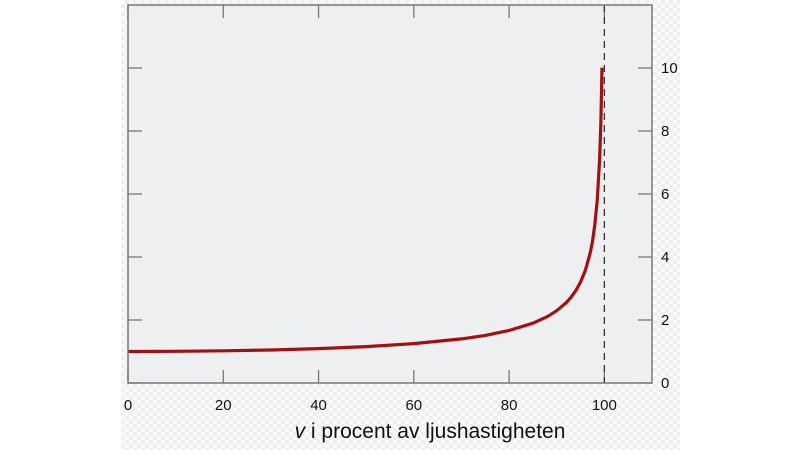  What do you see at coordinates (665, 383) in the screenshot?
I see `y-tick-label: 0` at bounding box center [665, 383].